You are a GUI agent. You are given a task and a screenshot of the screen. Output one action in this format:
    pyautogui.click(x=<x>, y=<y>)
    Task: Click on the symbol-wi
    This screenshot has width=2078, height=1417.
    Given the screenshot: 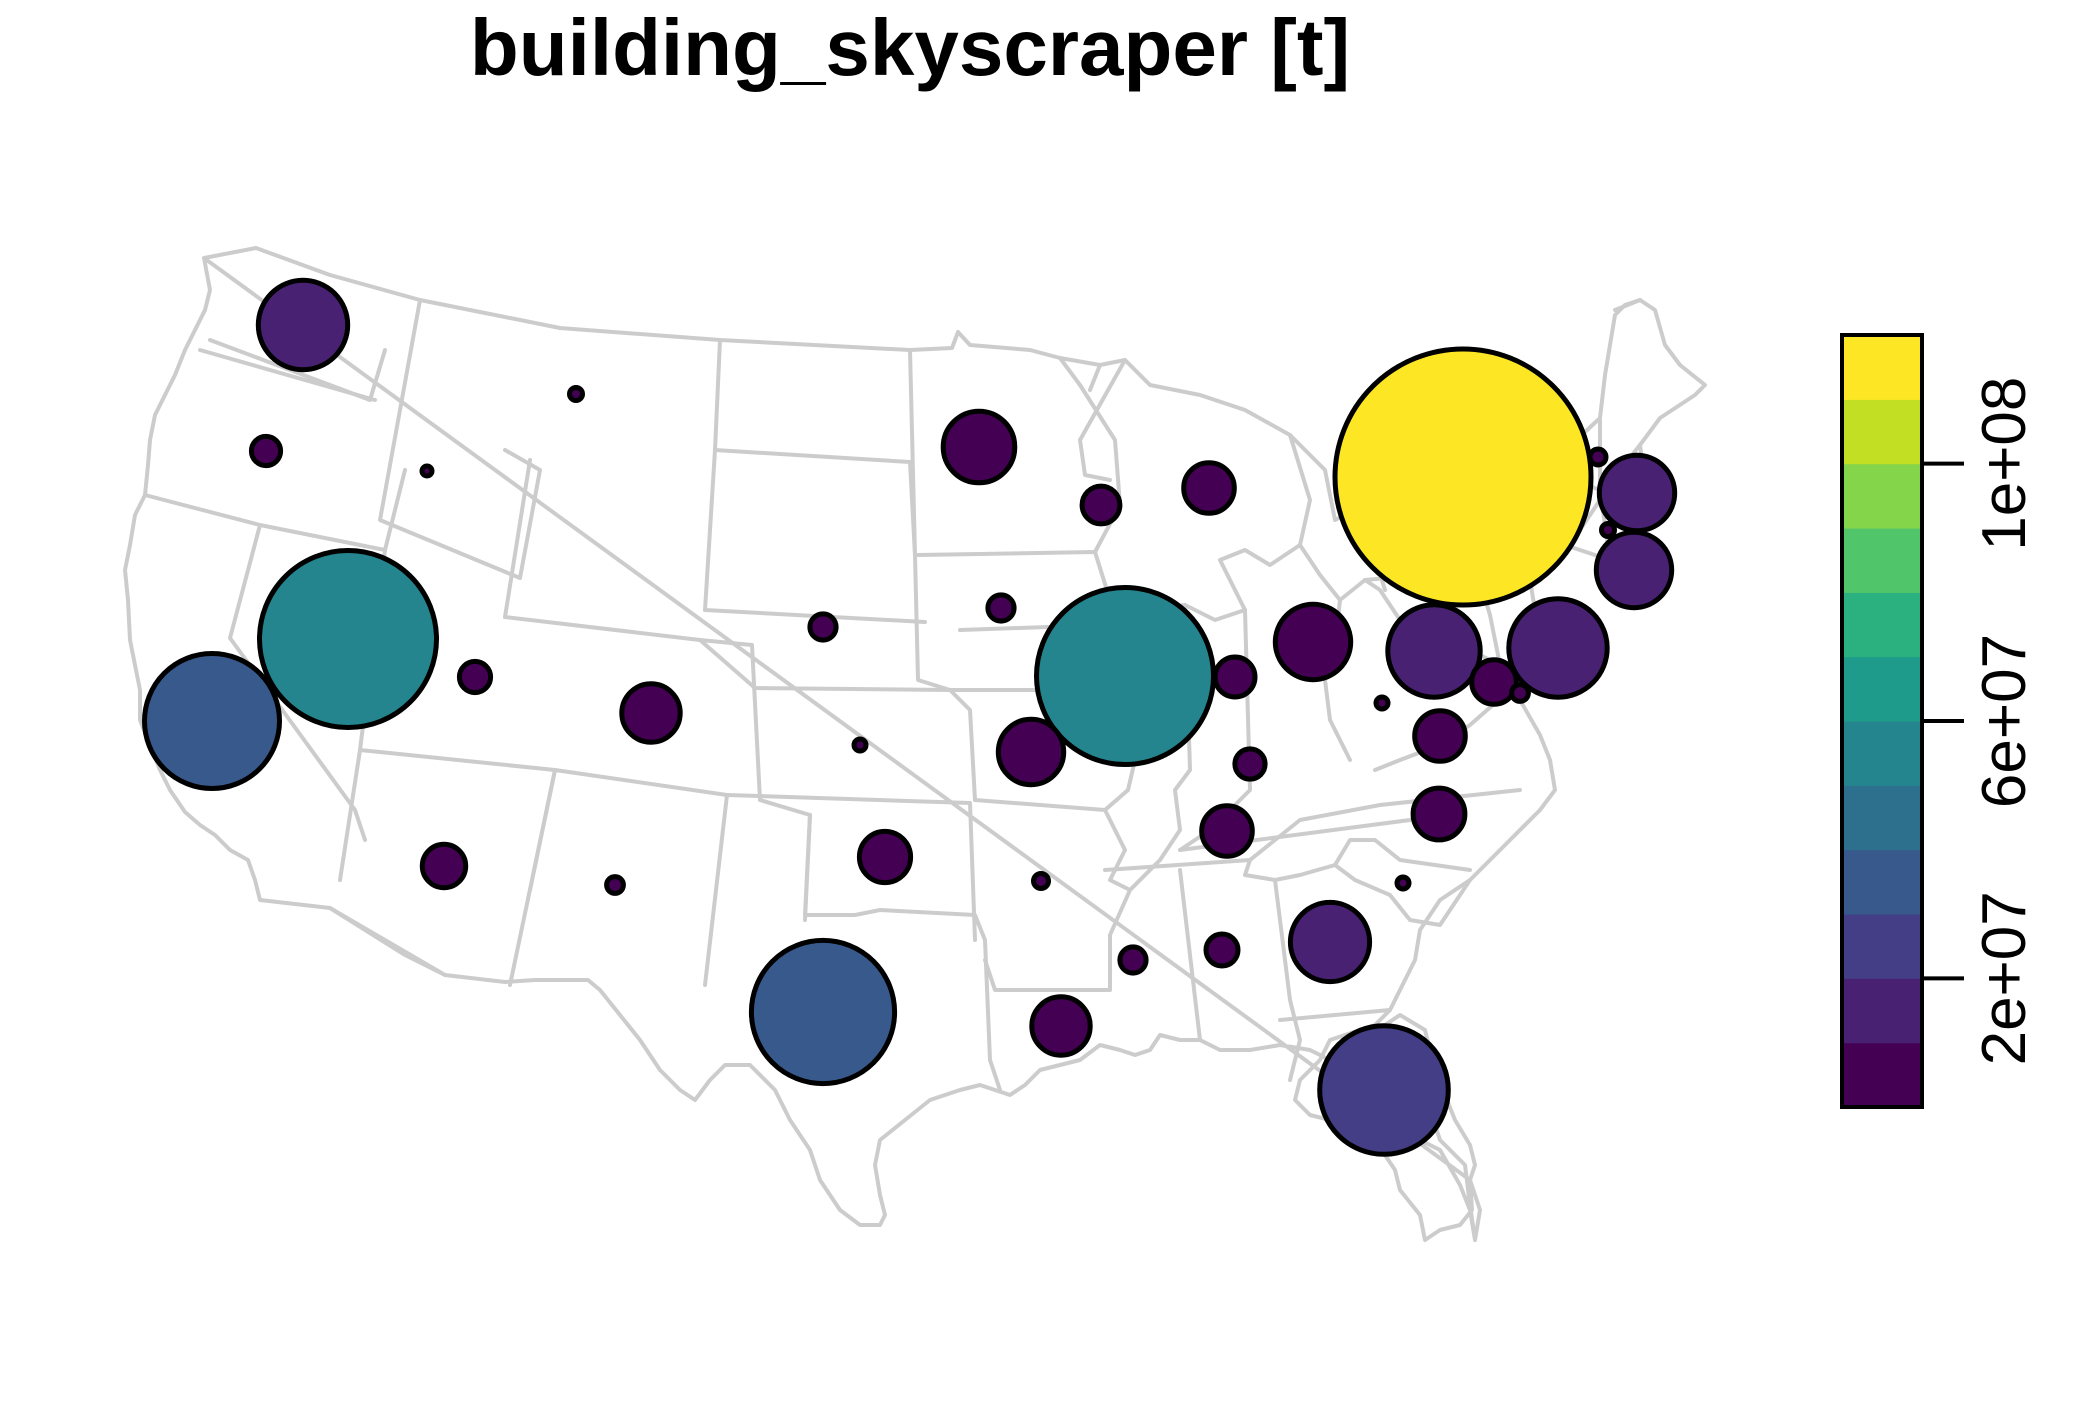 What is the action you would take?
    pyautogui.click(x=1101, y=505)
    